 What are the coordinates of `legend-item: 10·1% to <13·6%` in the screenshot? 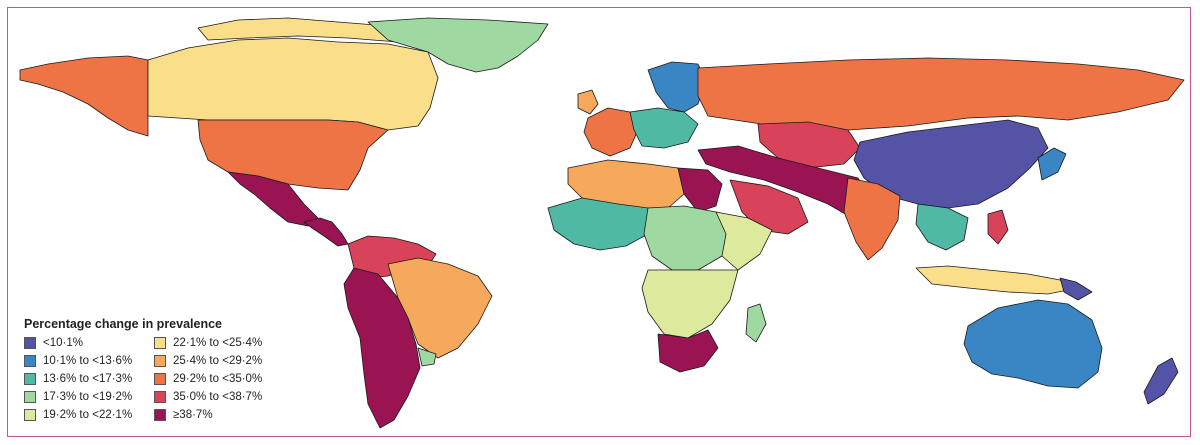 It's located at (78, 361).